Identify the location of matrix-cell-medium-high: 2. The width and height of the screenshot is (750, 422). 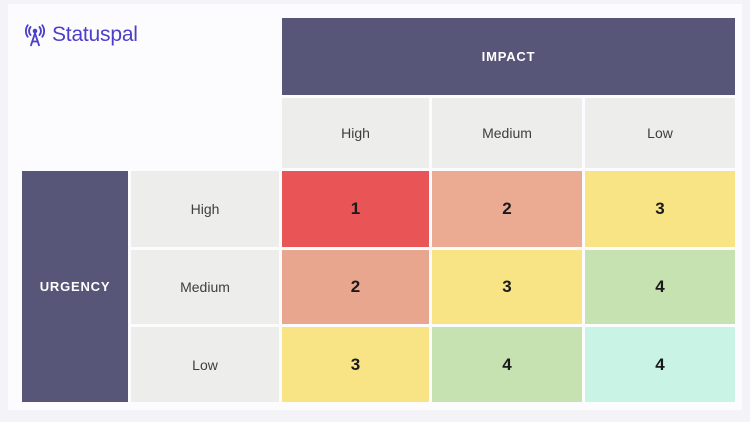
(355, 287).